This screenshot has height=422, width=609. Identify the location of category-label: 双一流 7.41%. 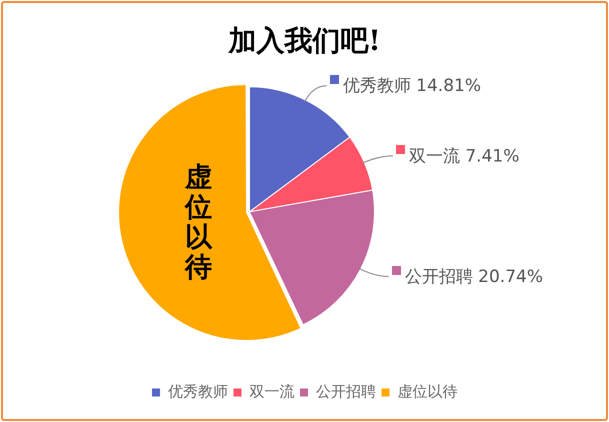
(464, 156).